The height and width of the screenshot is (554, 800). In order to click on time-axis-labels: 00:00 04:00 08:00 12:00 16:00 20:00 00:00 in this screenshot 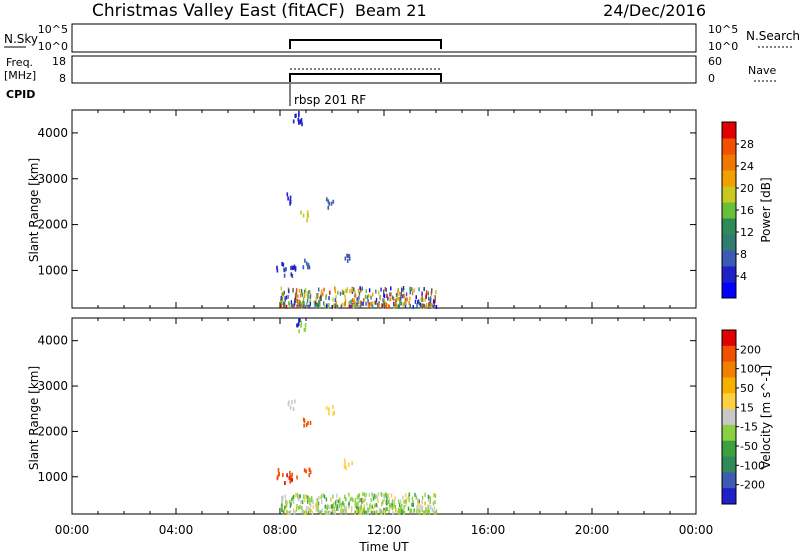, I will do `click(384, 530)`.